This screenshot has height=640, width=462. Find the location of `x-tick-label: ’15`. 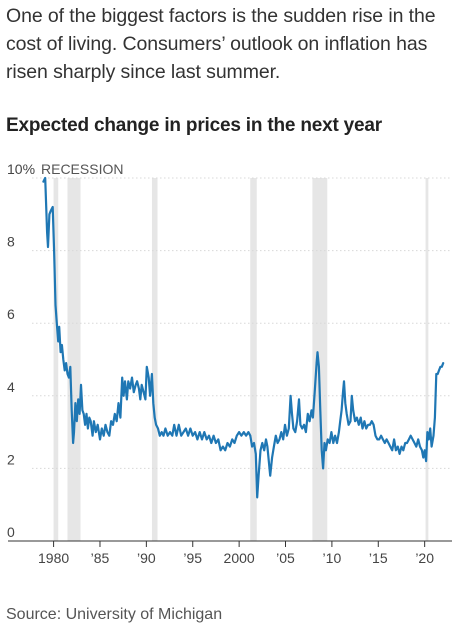

x-tick-label: ’15 is located at coordinates (378, 558).